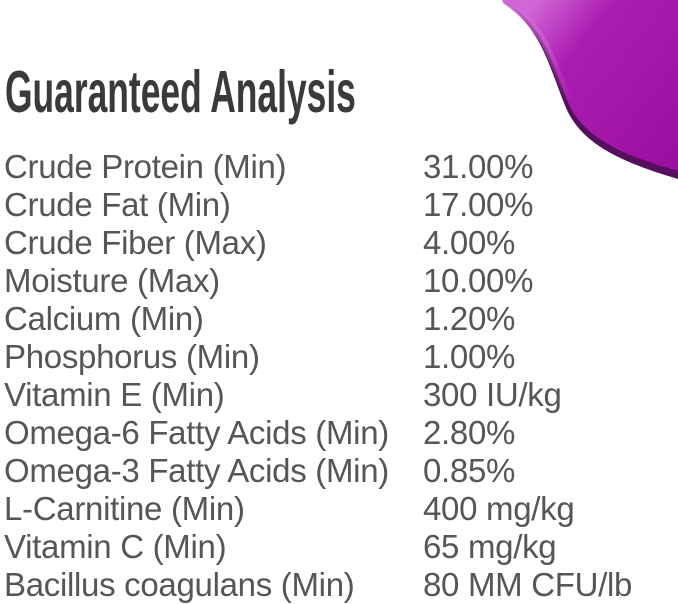  I want to click on nutrient-value: 4.00%, so click(469, 242).